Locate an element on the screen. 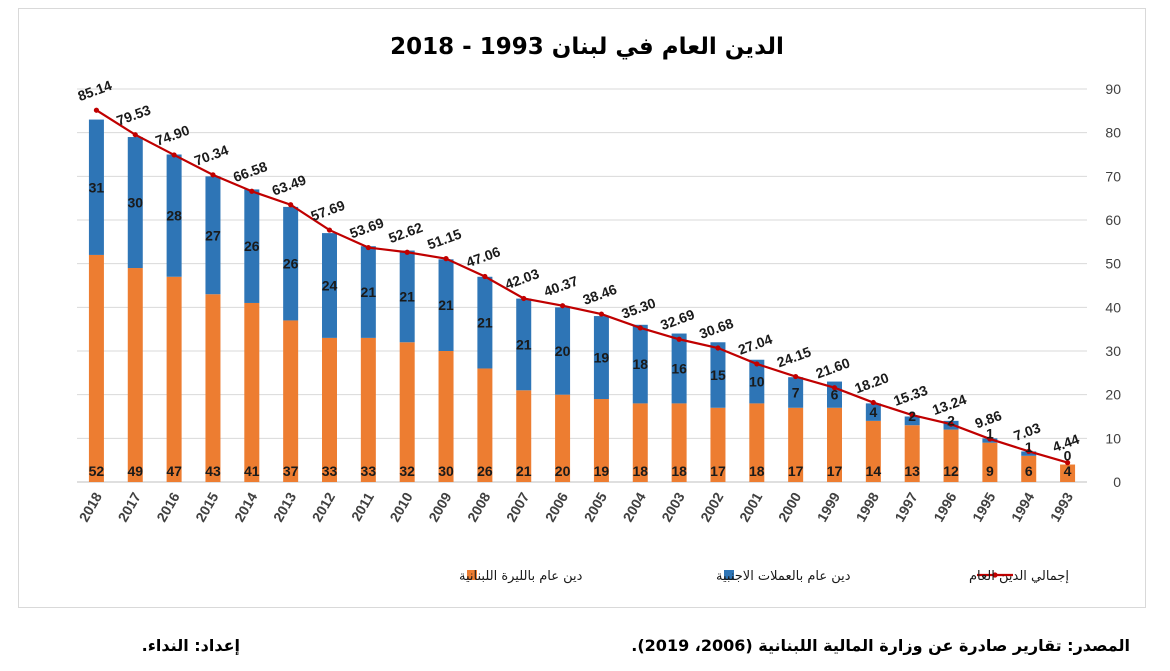 This screenshot has width=1170, height=671. y-tick-label: 80 is located at coordinates (1113, 133).